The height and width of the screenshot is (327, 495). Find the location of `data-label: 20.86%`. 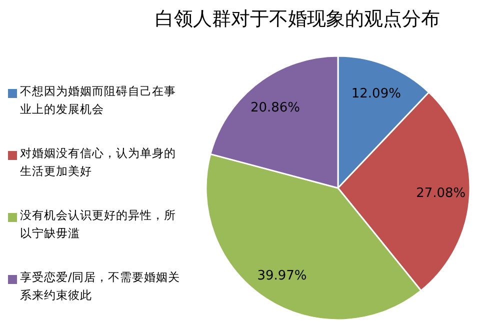

data-label: 20.86% is located at coordinates (275, 108).